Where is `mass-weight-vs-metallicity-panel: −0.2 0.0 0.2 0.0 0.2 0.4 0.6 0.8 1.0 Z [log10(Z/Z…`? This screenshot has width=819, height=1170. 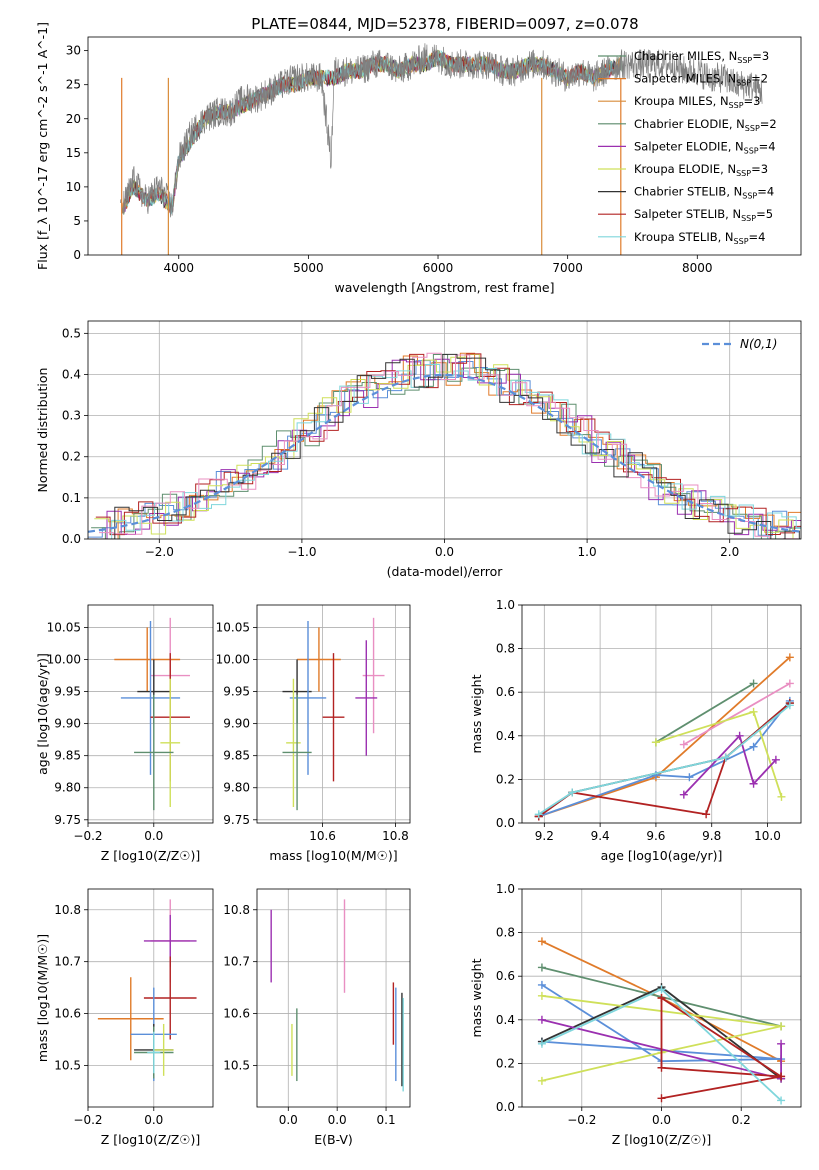 mass-weight-vs-metallicity-panel: −0.2 0.0 0.2 0.0 0.2 0.4 0.6 0.8 1.0 Z [log10(Z/Z… is located at coordinates (635, 1014).